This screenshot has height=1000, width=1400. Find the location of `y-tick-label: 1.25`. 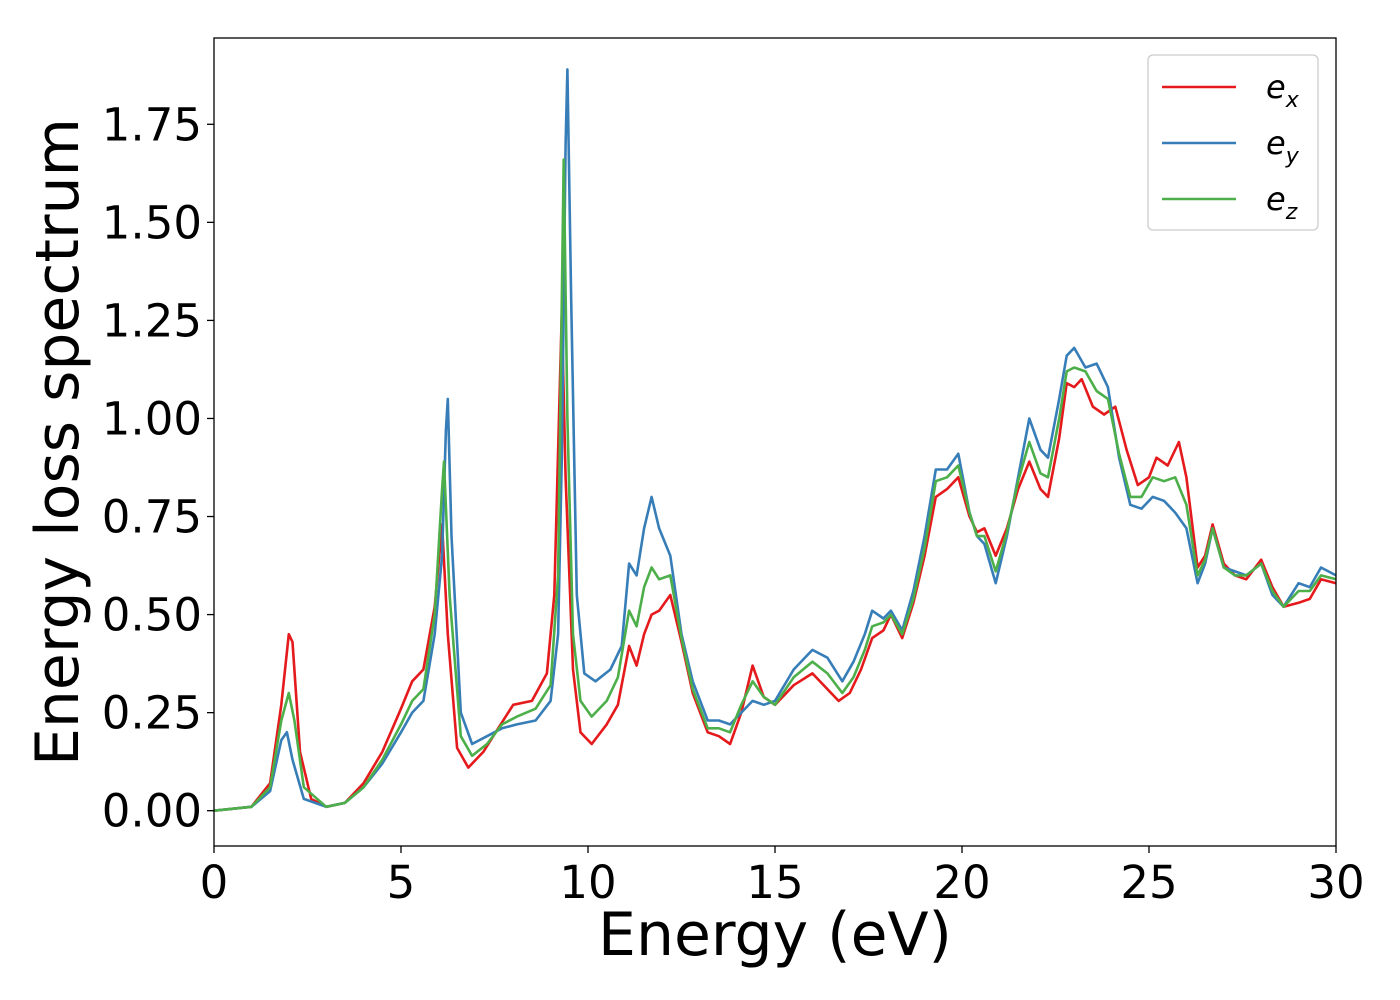

y-tick-label: 1.25 is located at coordinates (152, 320).